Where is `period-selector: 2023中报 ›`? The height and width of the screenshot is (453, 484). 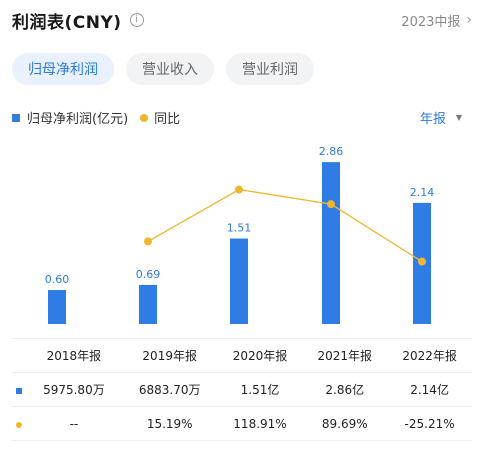 period-selector: 2023中报 › is located at coordinates (436, 20).